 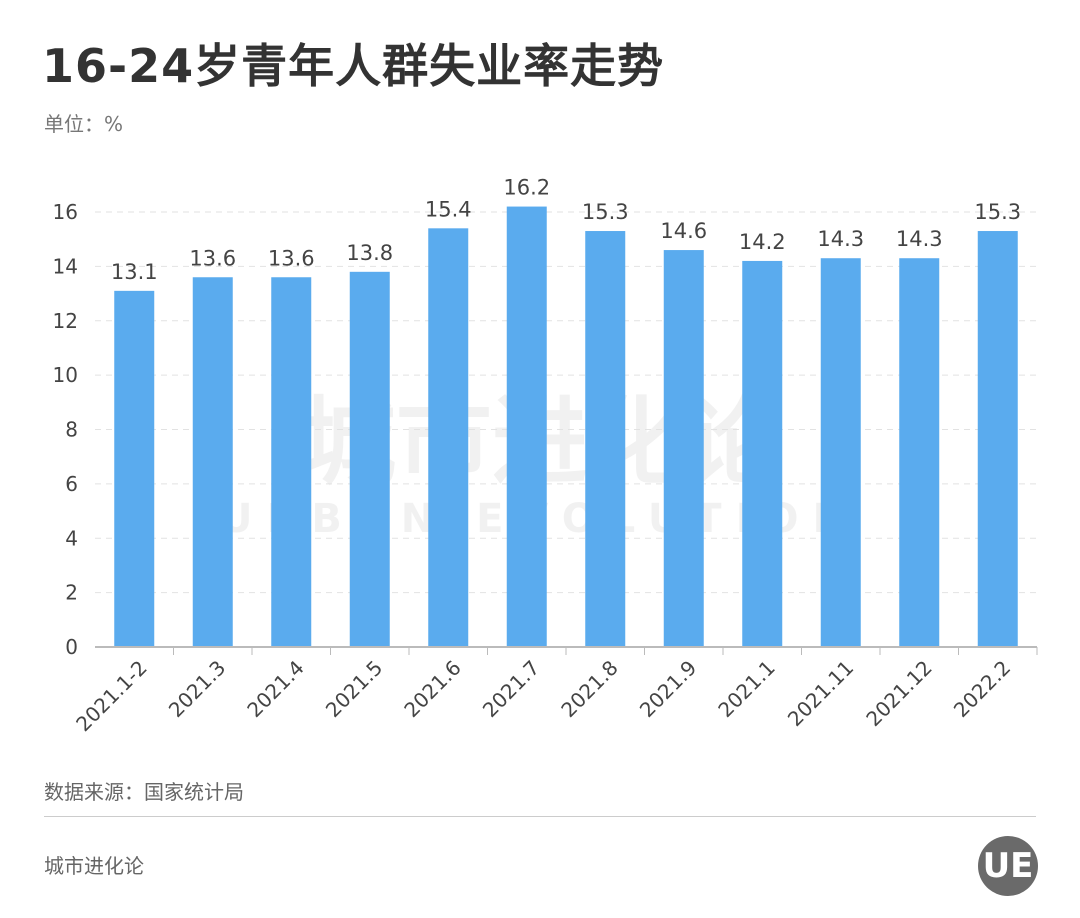 I want to click on x-tick-label: 2021.11, so click(x=820, y=693).